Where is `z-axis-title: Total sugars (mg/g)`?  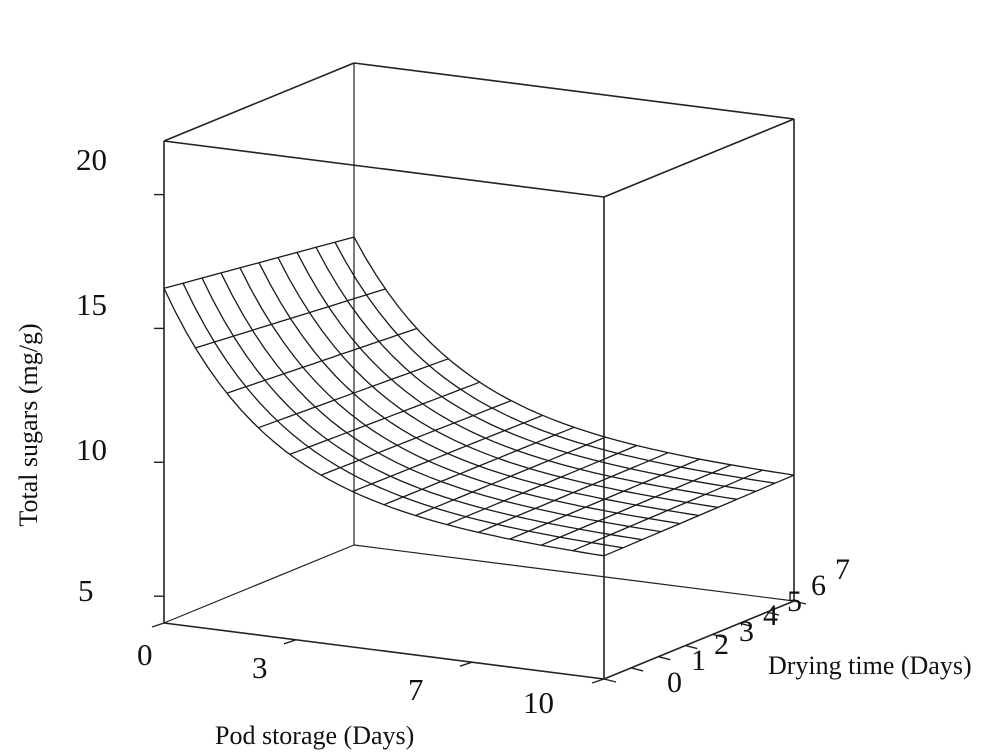
z-axis-title: Total sugars (mg/g) is located at coordinates (28, 424).